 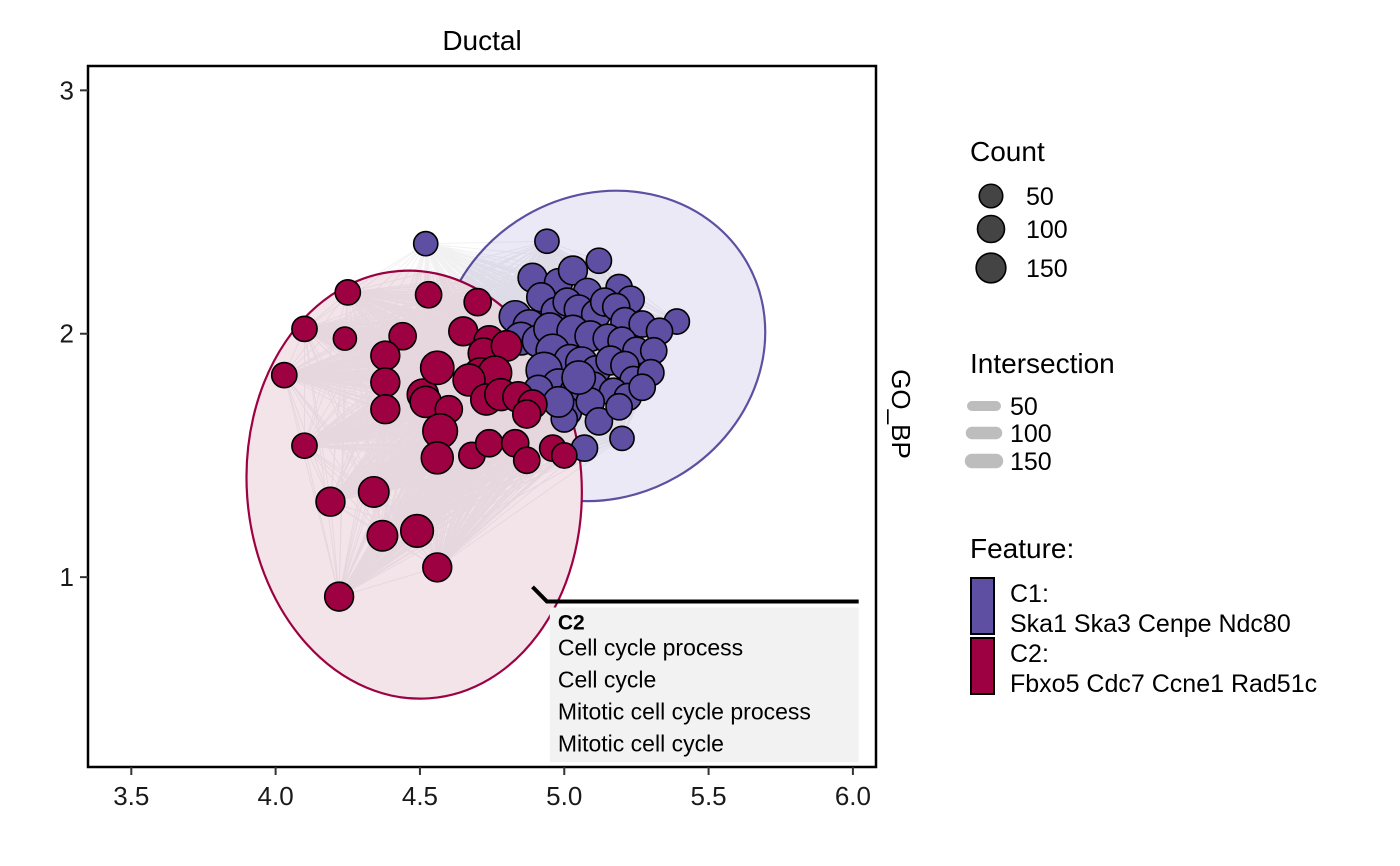 I want to click on network-nodes, so click(x=480, y=420).